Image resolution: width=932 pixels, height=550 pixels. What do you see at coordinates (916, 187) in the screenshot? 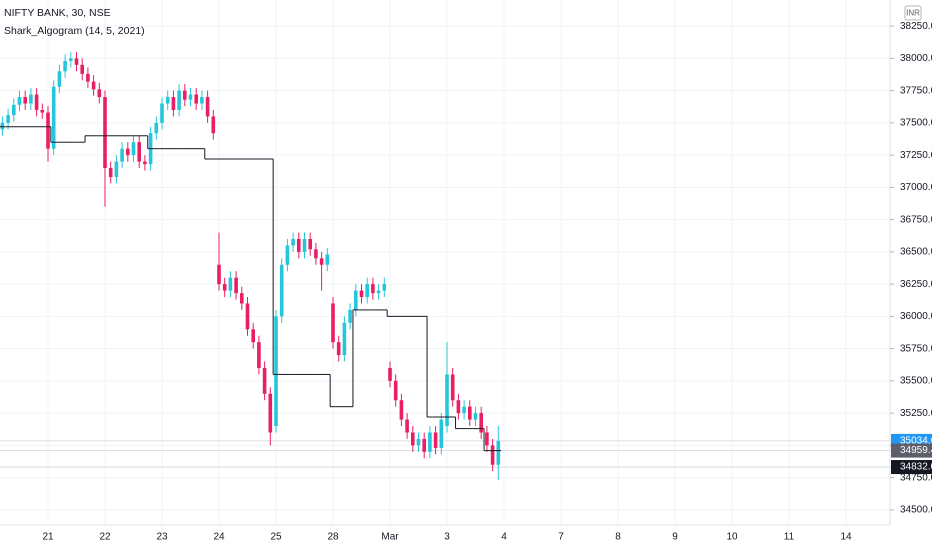
I see `y-tick-label: 37000.00` at bounding box center [916, 187].